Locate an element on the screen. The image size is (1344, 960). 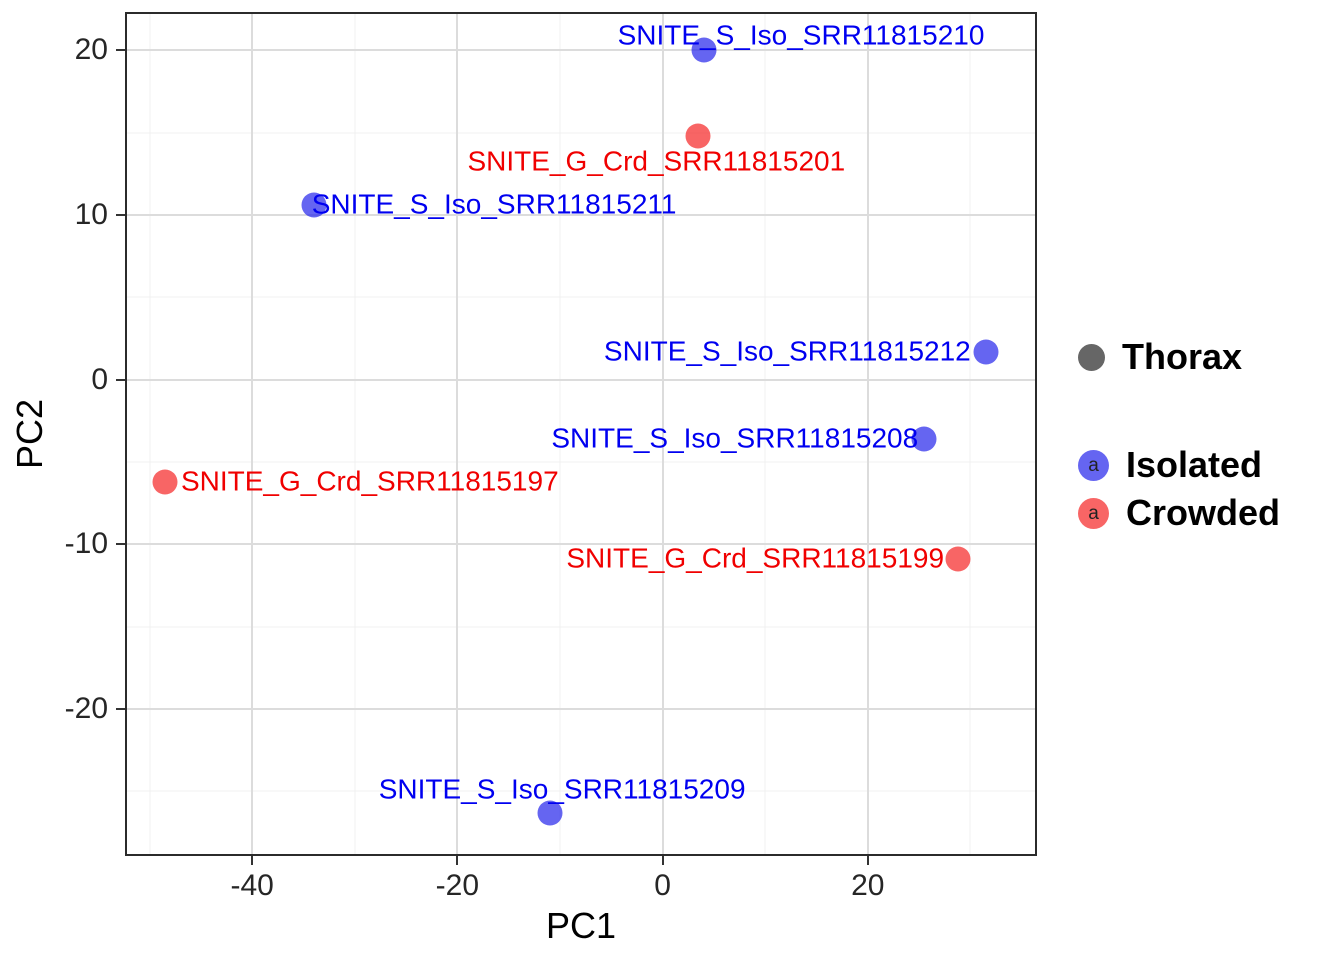
thorax-point-icon is located at coordinates (1091, 357).